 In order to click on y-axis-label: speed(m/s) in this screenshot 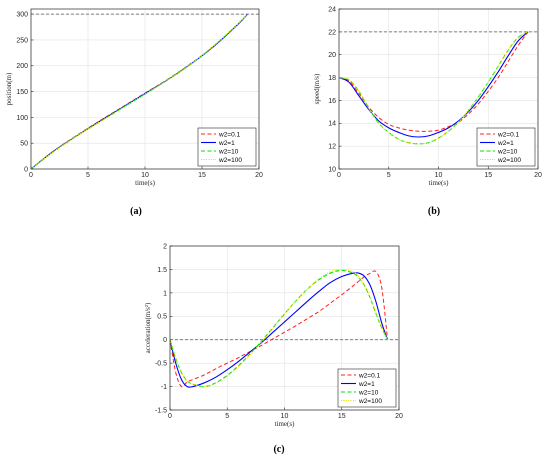, I will do `click(317, 88)`.